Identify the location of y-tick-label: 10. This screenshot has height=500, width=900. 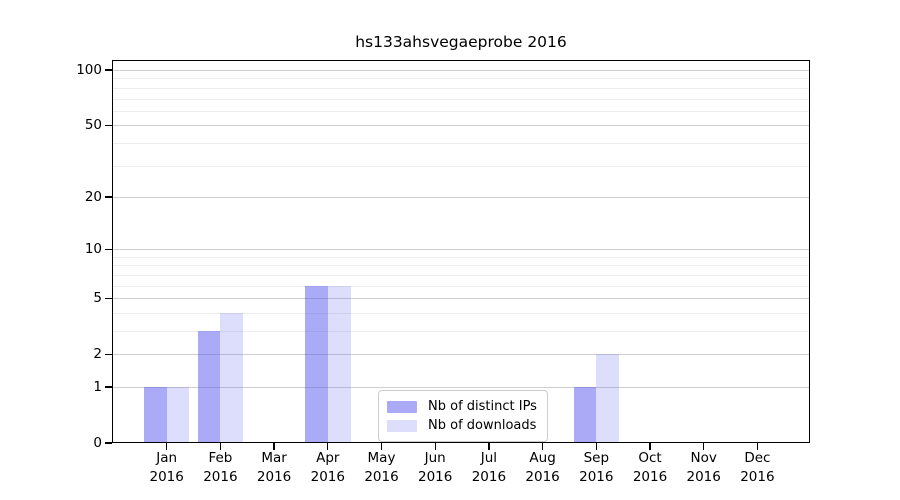
(93, 249).